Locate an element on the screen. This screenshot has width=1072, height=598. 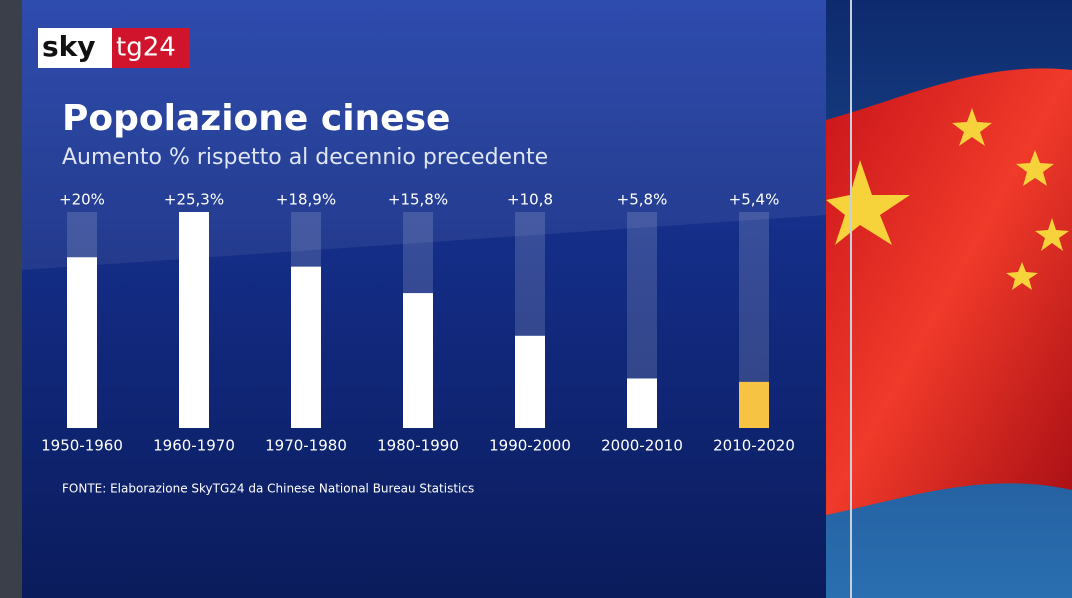
flag-stars is located at coordinates (947, 199).